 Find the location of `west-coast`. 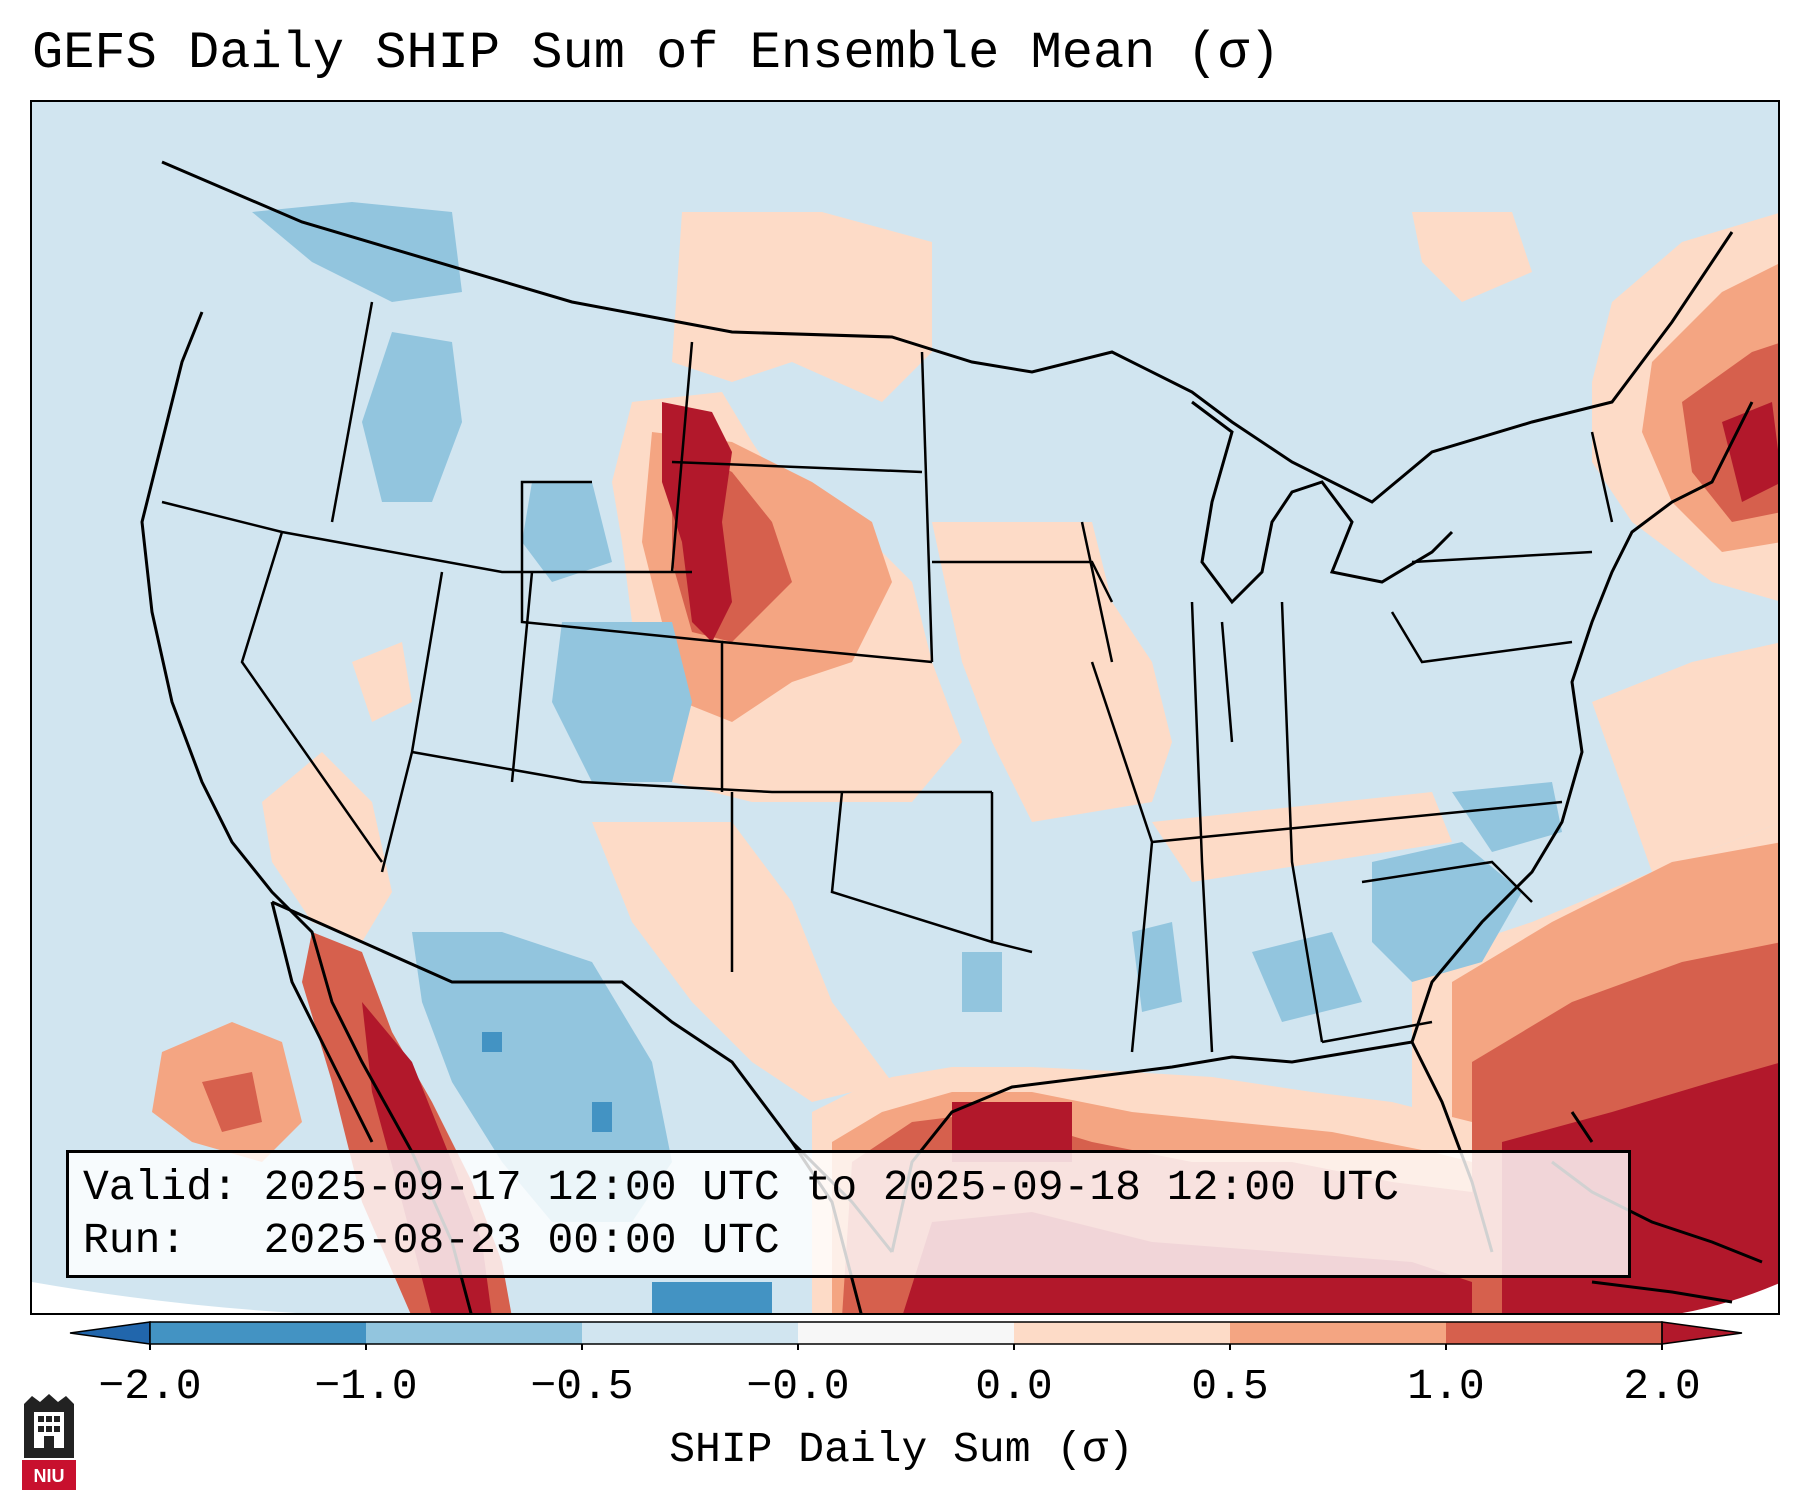

west-coast is located at coordinates (306, 812).